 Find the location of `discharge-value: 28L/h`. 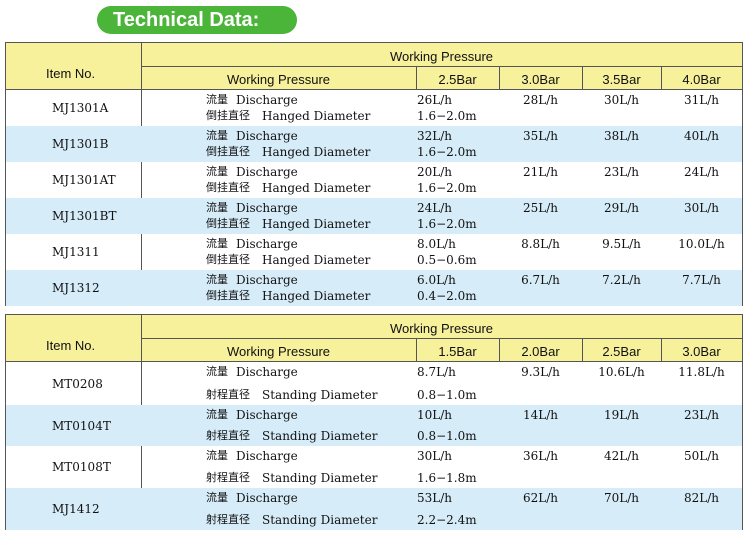

discharge-value: 28L/h is located at coordinates (540, 100).